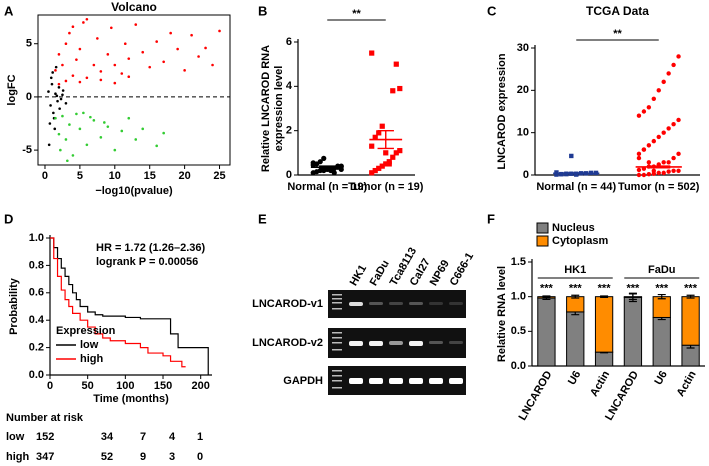 The image size is (709, 466). Describe the element at coordinates (200, 457) in the screenshot. I see `risk-count: 0` at that location.